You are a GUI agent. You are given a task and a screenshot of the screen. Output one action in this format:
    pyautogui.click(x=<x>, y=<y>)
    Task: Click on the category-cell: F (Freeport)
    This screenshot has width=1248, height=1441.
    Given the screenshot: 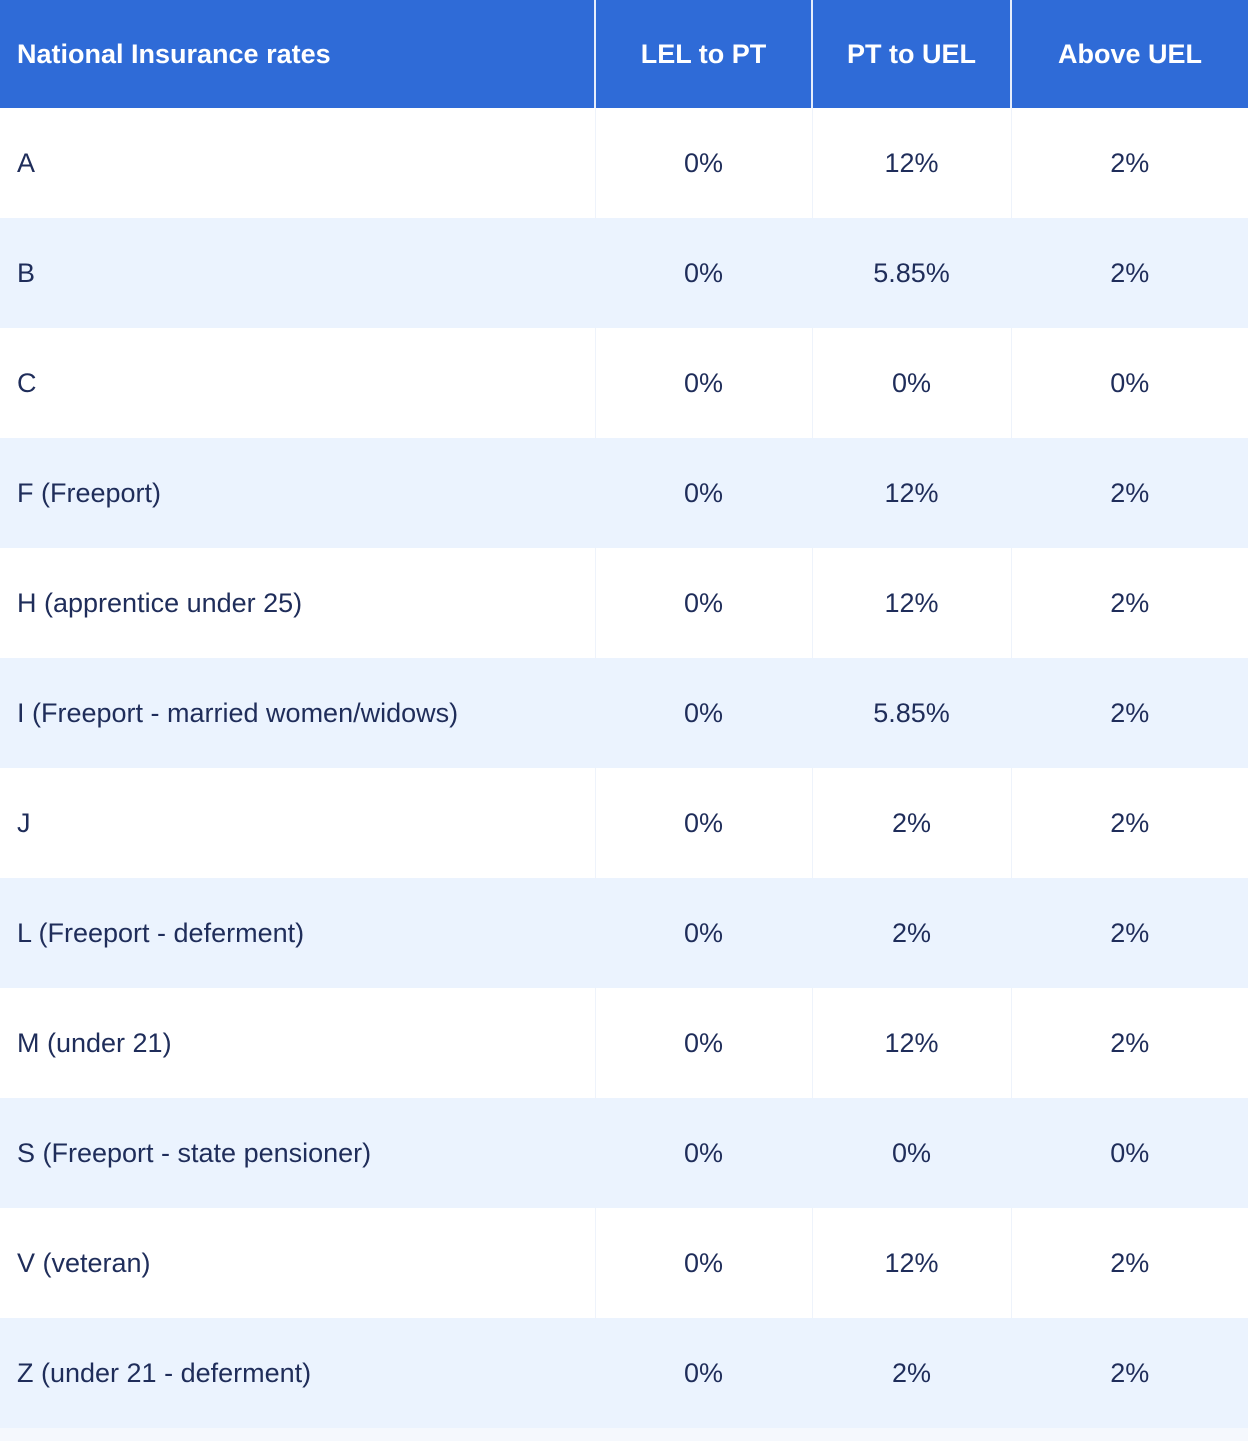 What is the action you would take?
    pyautogui.click(x=298, y=493)
    